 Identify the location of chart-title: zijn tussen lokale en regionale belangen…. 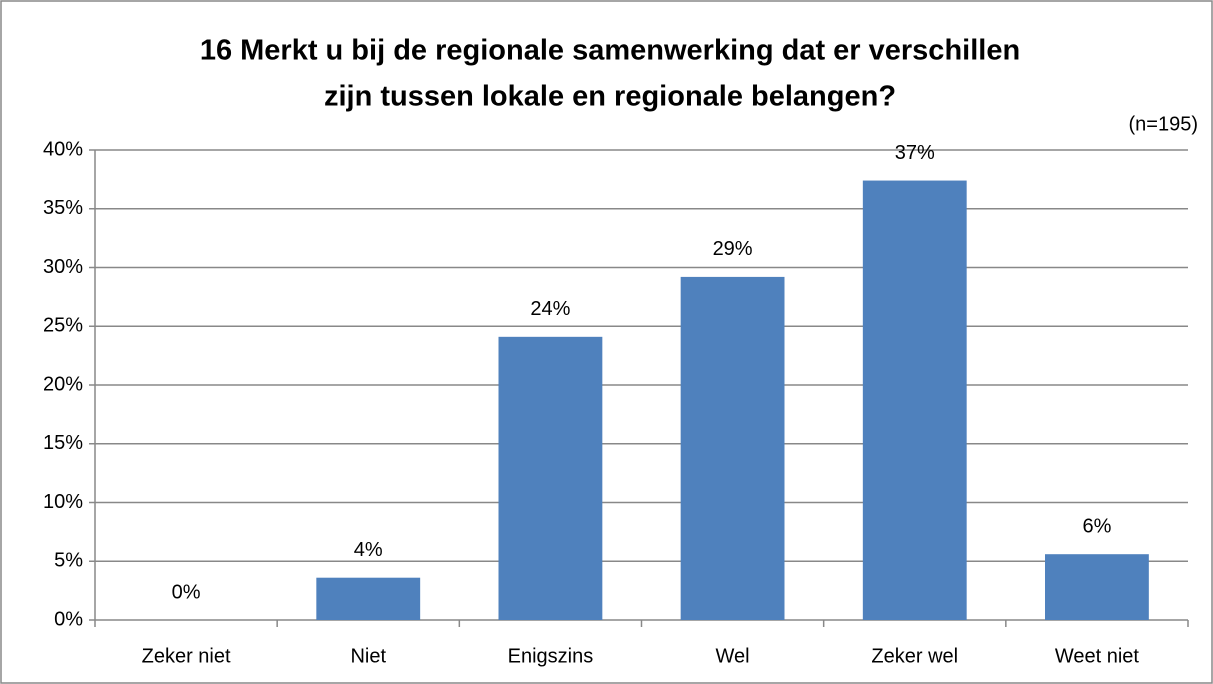
(610, 97).